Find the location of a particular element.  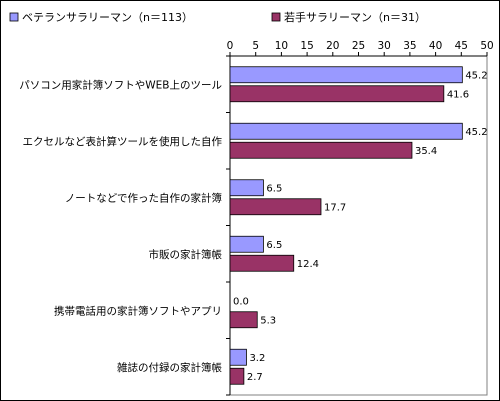

category-label-3: ノートなどで作った自作の家計簿 is located at coordinates (143, 197).